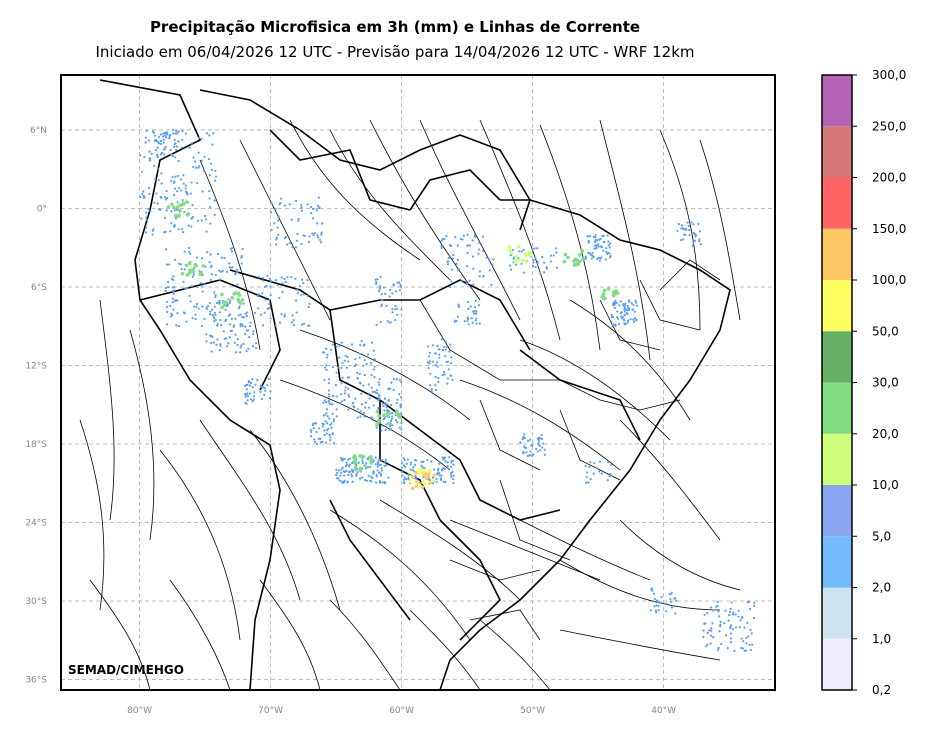  I want to click on lat-tick-label: 6°N, so click(38, 131).